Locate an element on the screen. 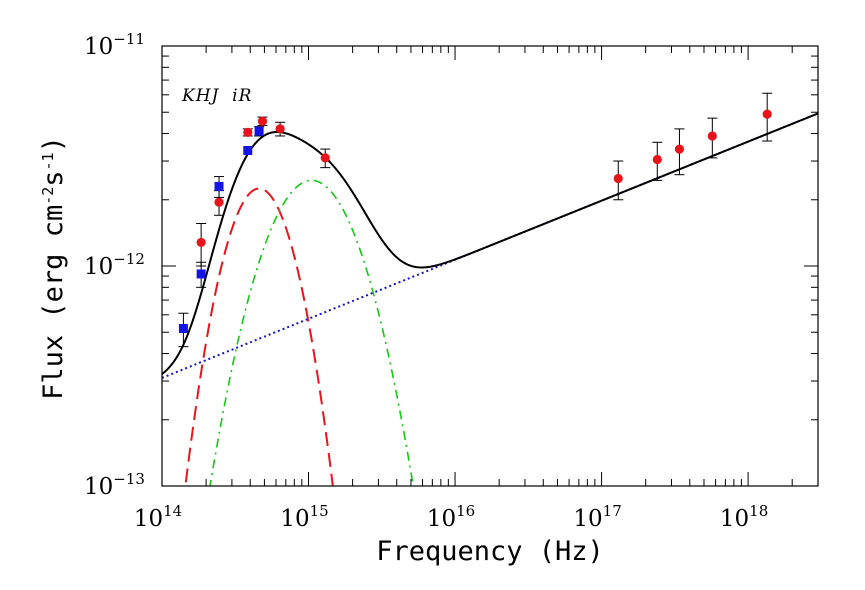 The width and height of the screenshot is (865, 590). y-axis-title: Flux (erg cm-2s-1) is located at coordinates (53, 268).